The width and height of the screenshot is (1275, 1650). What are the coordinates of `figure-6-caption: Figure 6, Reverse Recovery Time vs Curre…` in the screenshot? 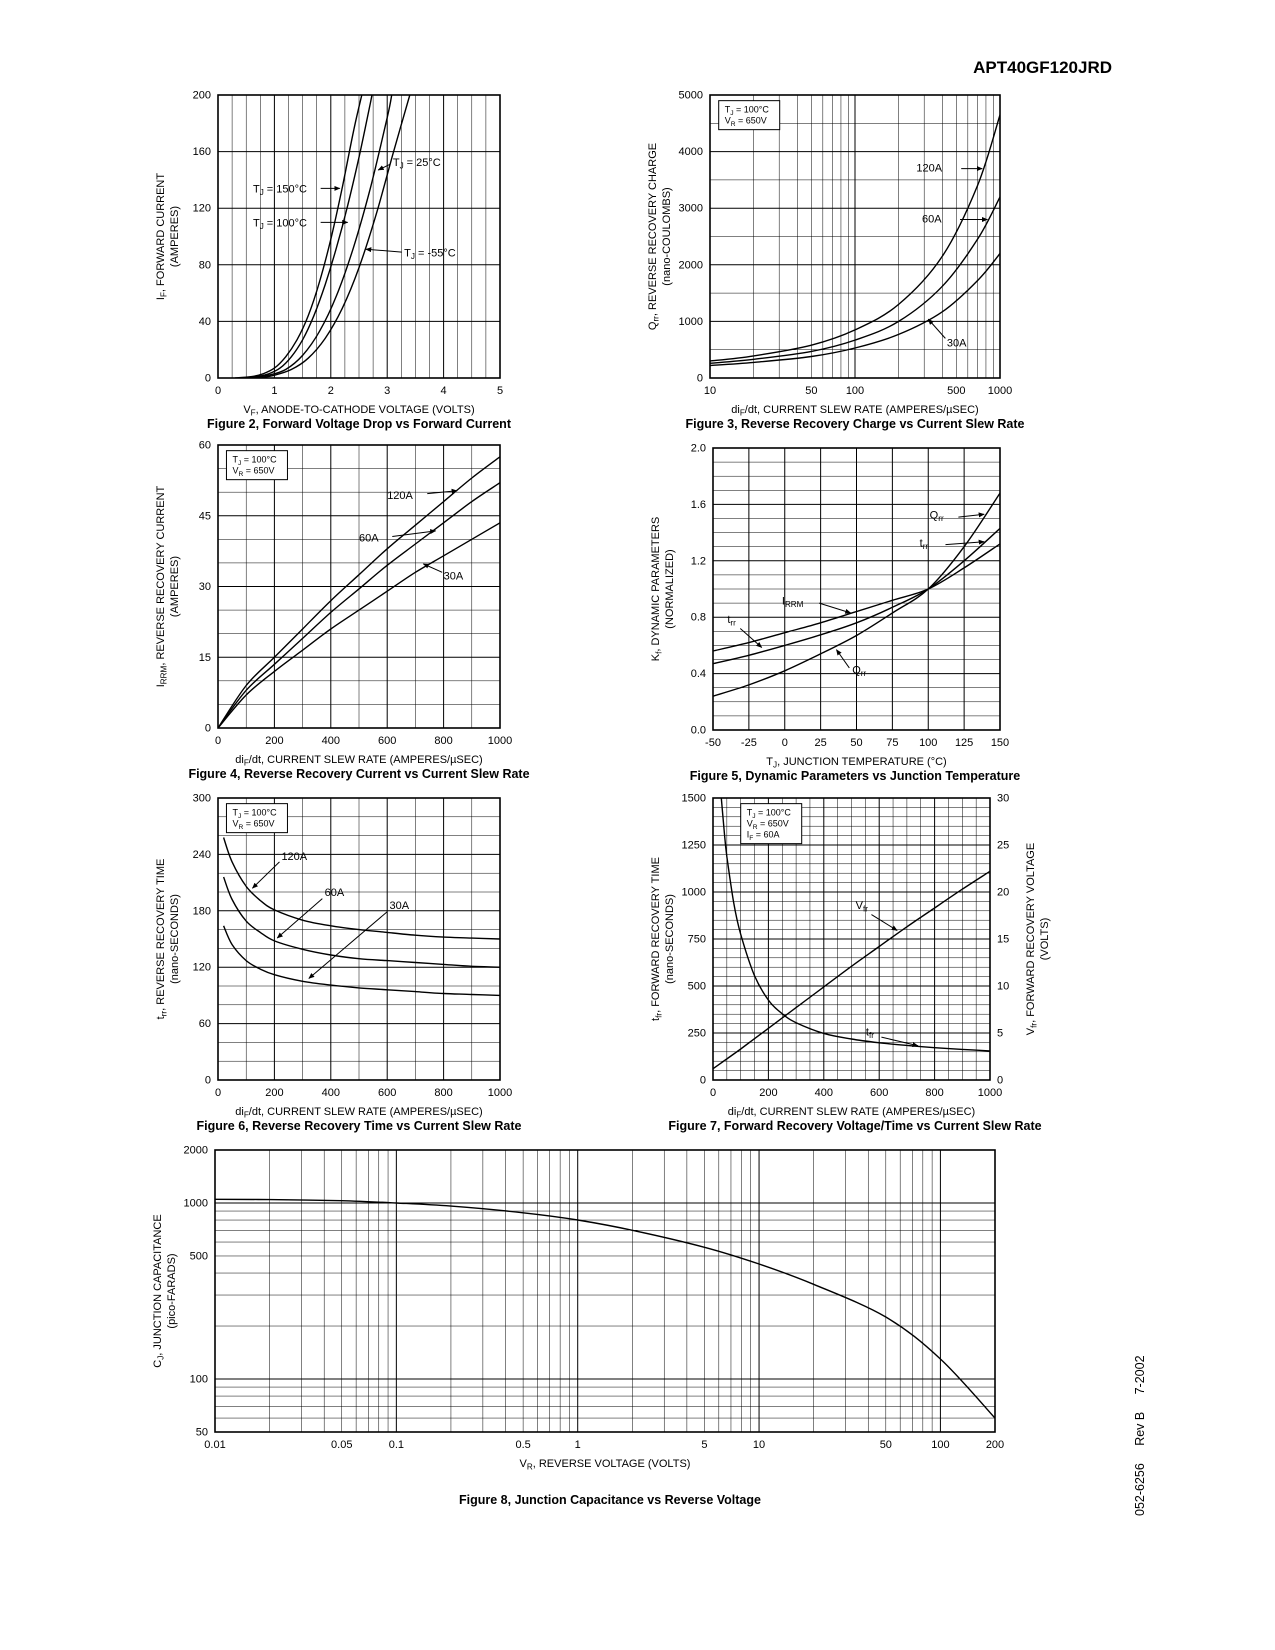 It's located at (359, 1126).